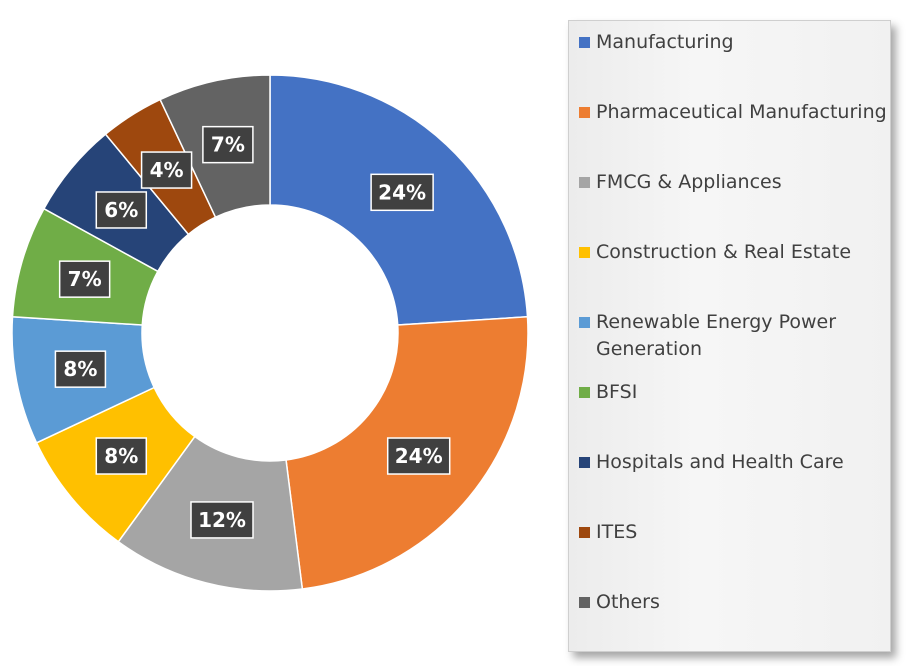 The width and height of the screenshot is (917, 666). I want to click on legend-item-hospitals-and-health-care: Hospitals and Health Care, so click(734, 462).